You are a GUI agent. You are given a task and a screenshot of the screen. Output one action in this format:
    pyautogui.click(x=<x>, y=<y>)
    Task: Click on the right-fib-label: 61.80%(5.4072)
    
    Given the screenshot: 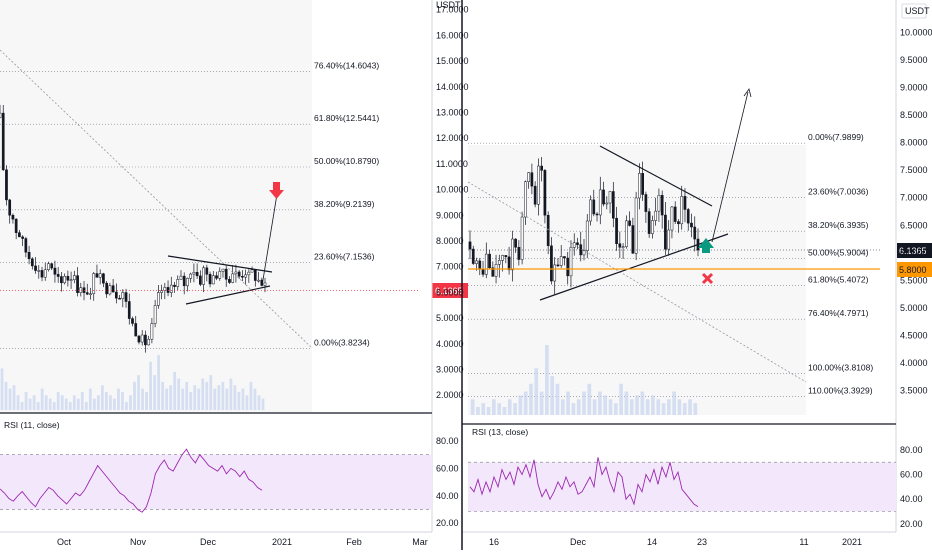 What is the action you would take?
    pyautogui.click(x=838, y=280)
    